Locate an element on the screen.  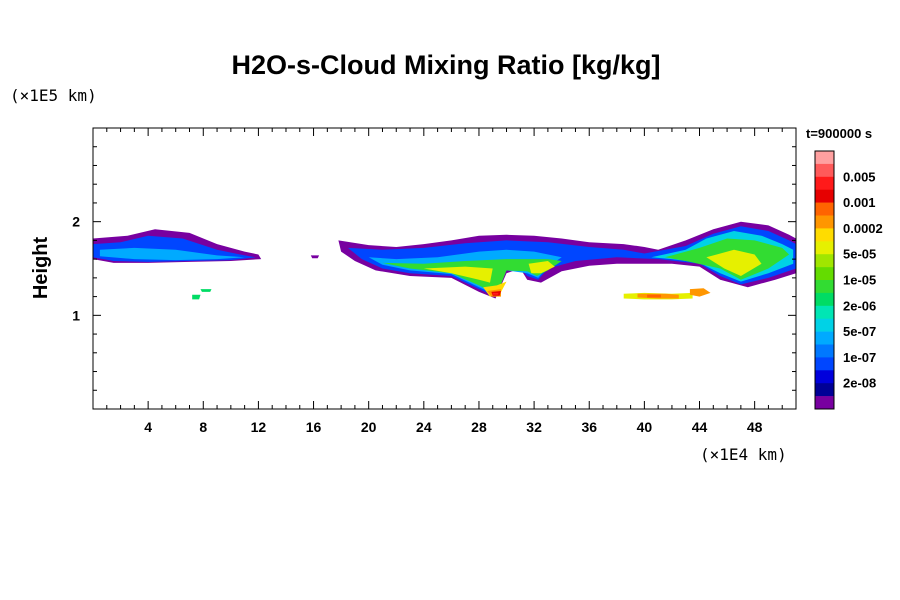
colorbar-label: 2e-06 is located at coordinates (859, 305).